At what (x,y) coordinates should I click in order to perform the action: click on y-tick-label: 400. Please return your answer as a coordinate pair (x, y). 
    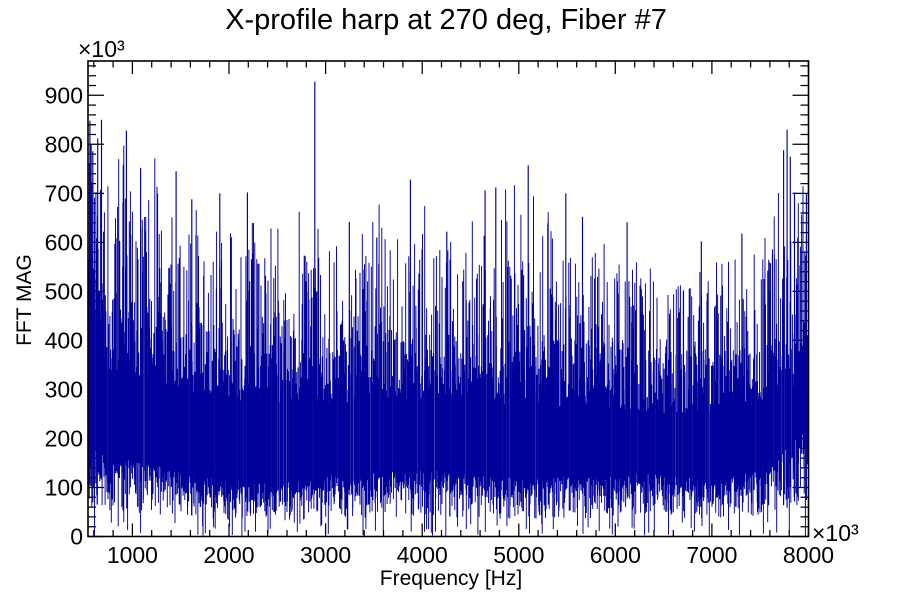
    Looking at the image, I should click on (64, 340).